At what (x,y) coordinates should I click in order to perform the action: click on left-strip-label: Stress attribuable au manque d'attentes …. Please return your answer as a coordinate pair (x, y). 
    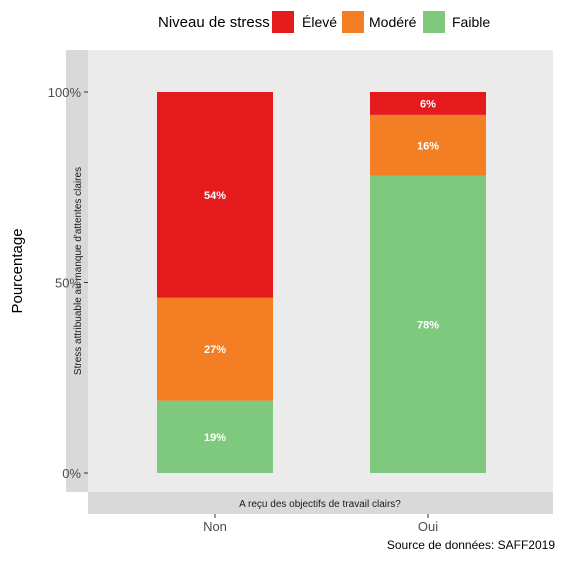
    Looking at the image, I should click on (78, 271).